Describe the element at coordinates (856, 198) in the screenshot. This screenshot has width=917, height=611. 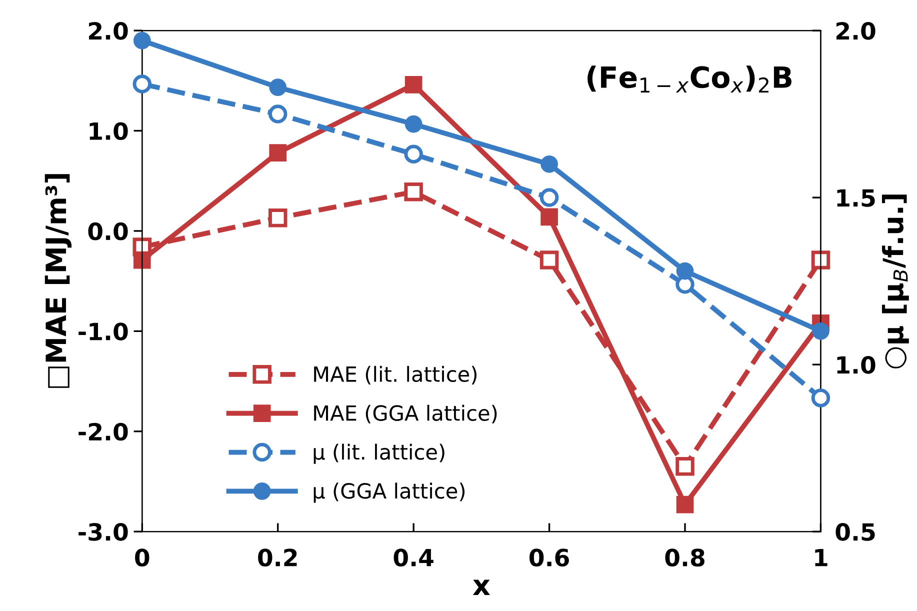
I see `y2-tick-label: 1.5` at that location.